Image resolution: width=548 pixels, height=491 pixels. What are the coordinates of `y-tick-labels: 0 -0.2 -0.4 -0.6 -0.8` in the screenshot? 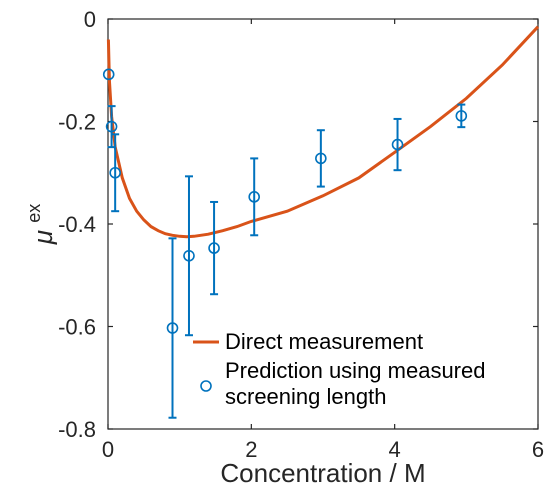 It's located at (77, 224).